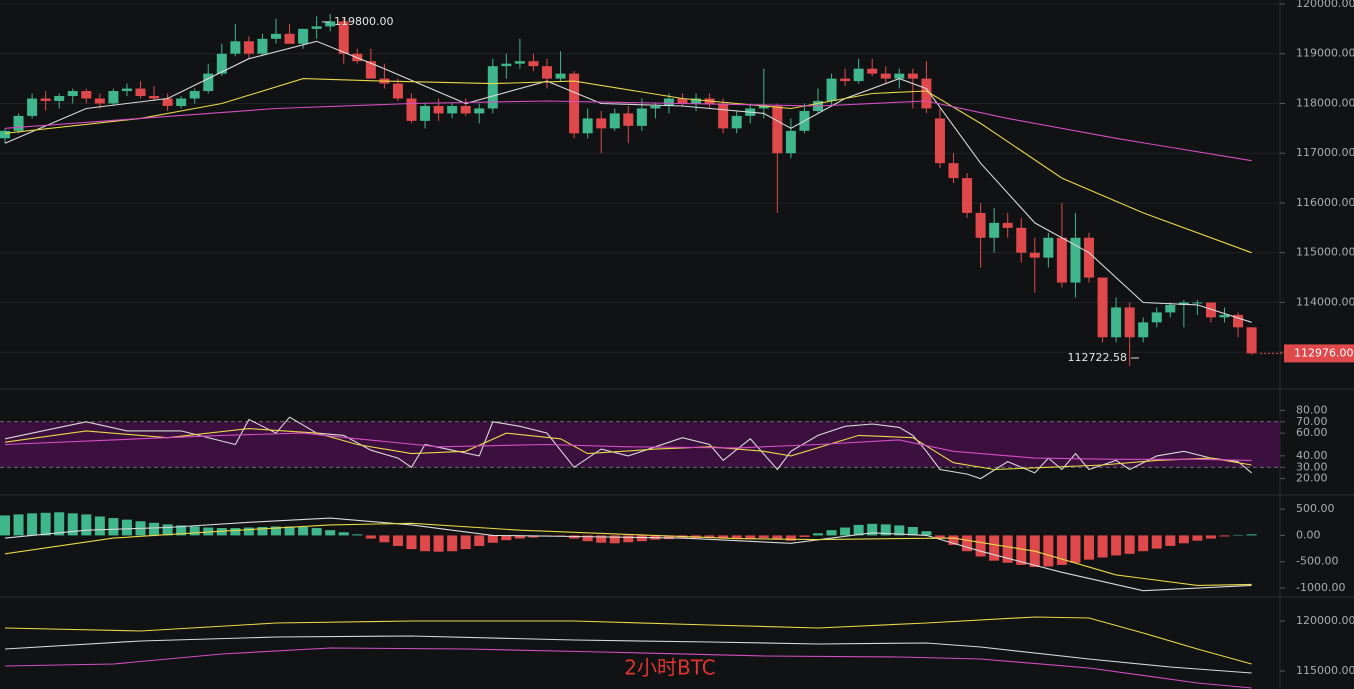 The image size is (1354, 689). Describe the element at coordinates (1319, 353) in the screenshot. I see `last-price-box` at that location.